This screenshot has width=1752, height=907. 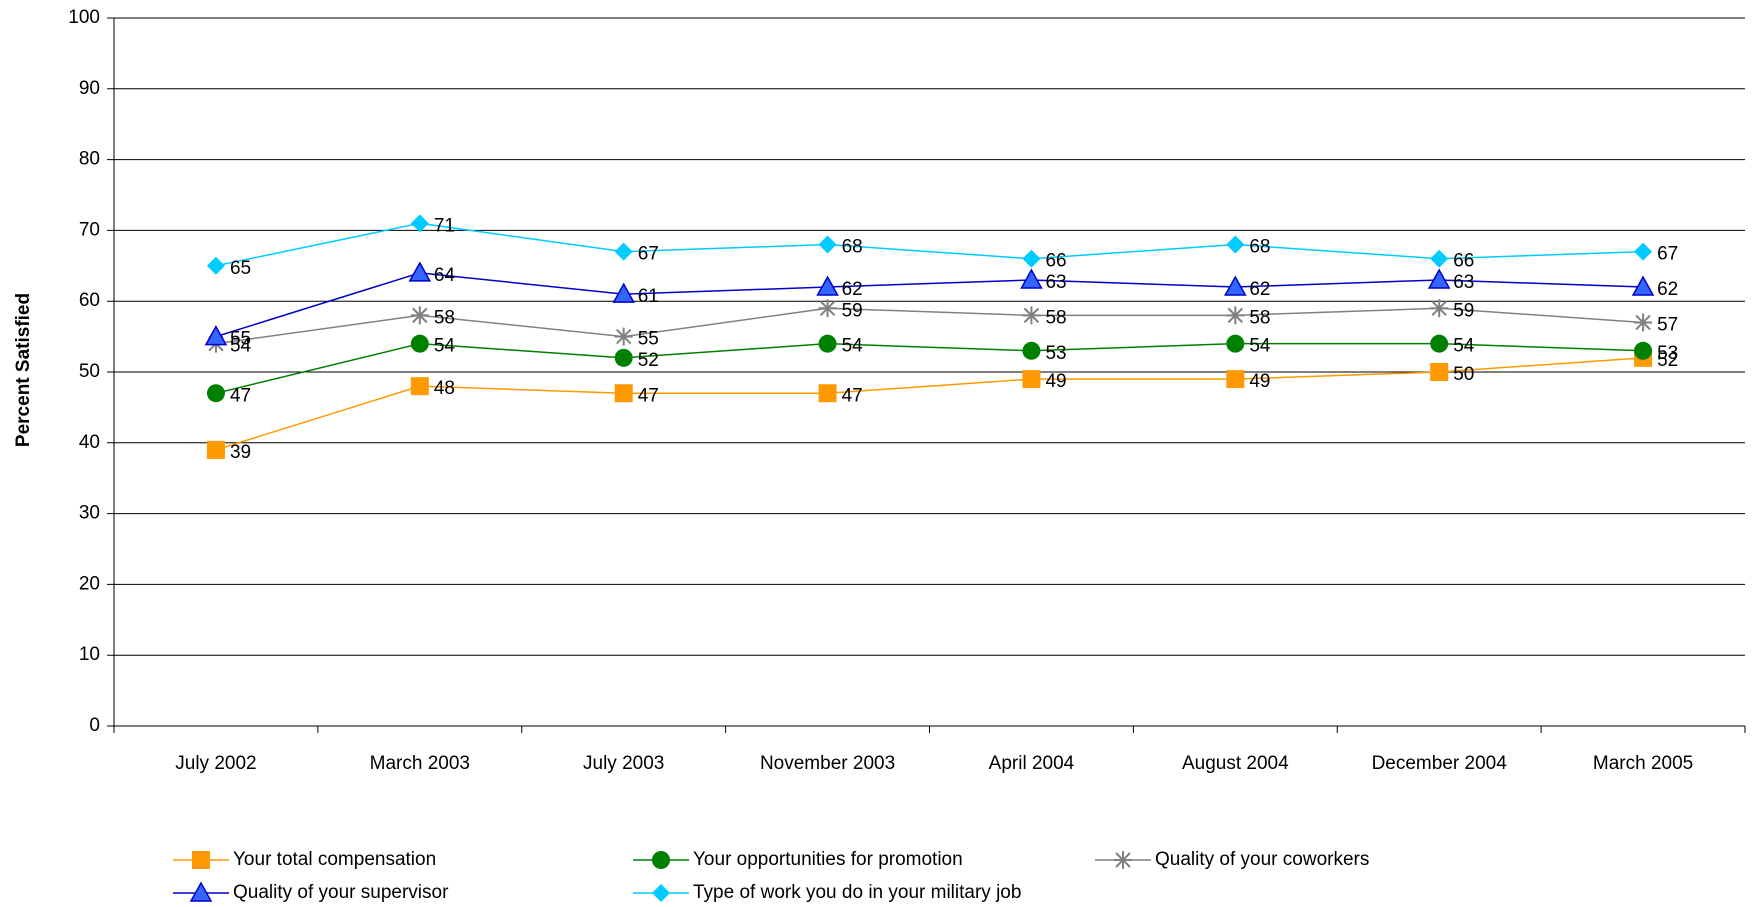 What do you see at coordinates (84, 17) in the screenshot?
I see `y-tick-label: 100` at bounding box center [84, 17].